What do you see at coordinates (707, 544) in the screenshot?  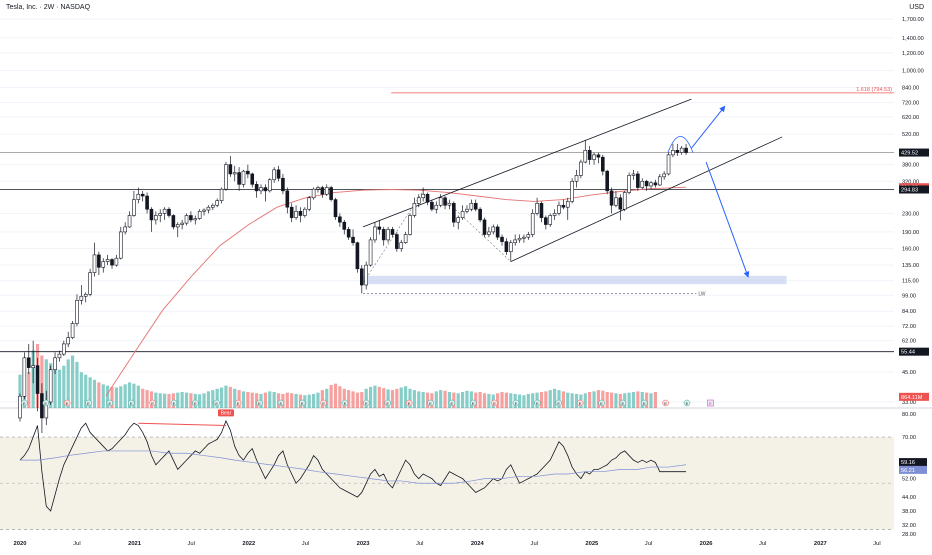 I see `time-tick-label: 2026` at bounding box center [707, 544].